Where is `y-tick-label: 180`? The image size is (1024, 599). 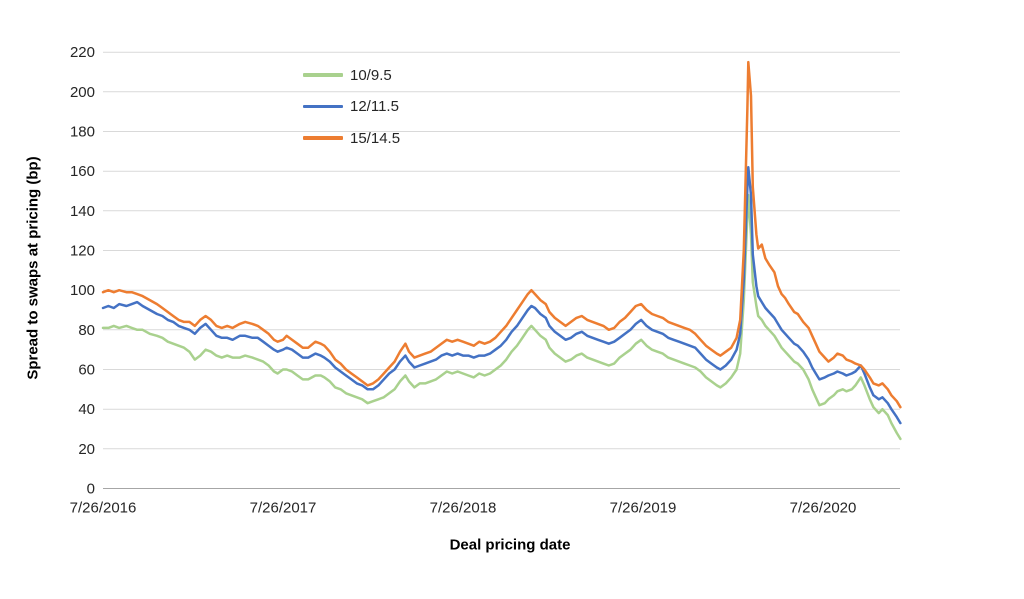 y-tick-label: 180 is located at coordinates (82, 132).